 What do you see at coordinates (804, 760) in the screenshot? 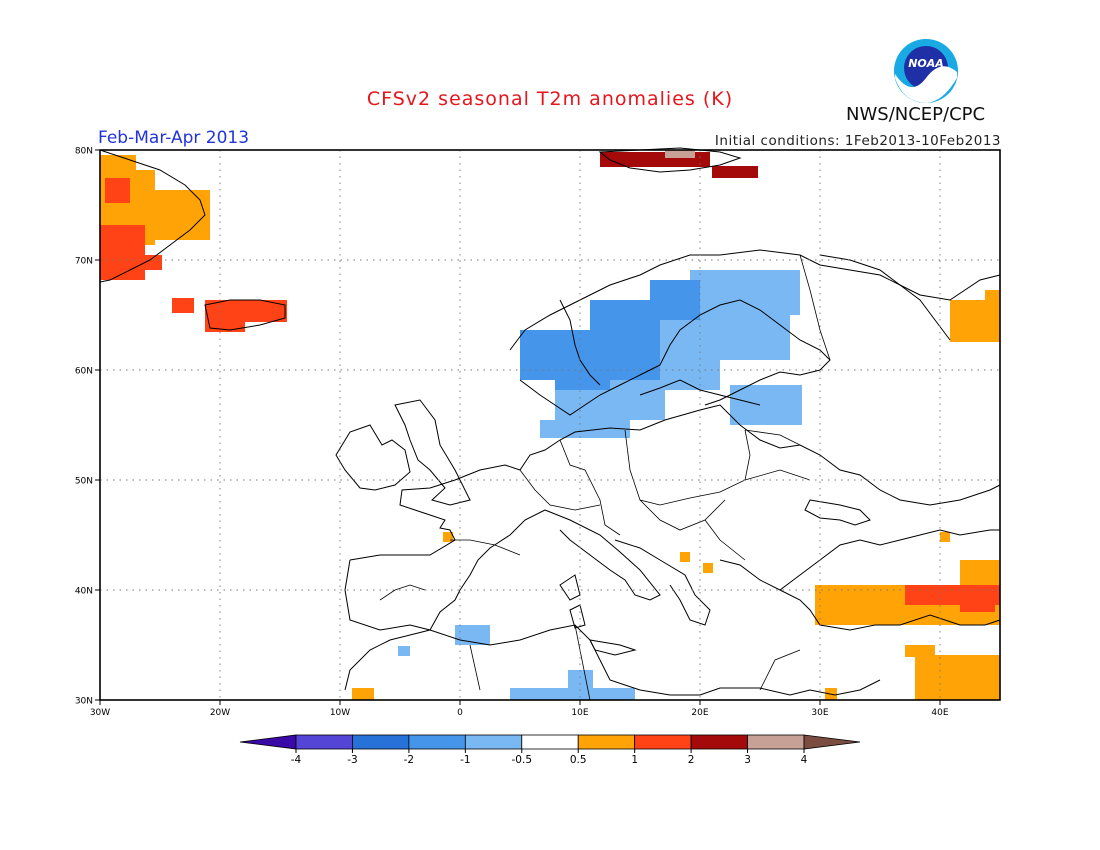
I see `colorbar-label: 4` at bounding box center [804, 760].